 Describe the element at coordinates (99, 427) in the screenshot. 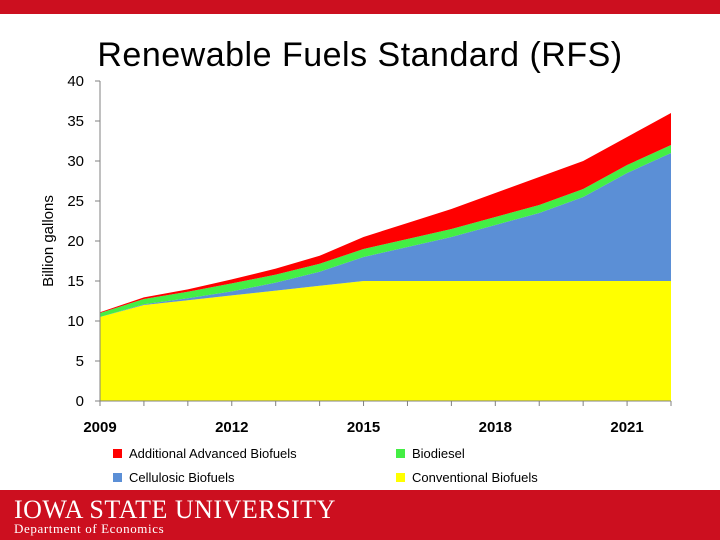

I see `x-tick-label: 2009` at that location.